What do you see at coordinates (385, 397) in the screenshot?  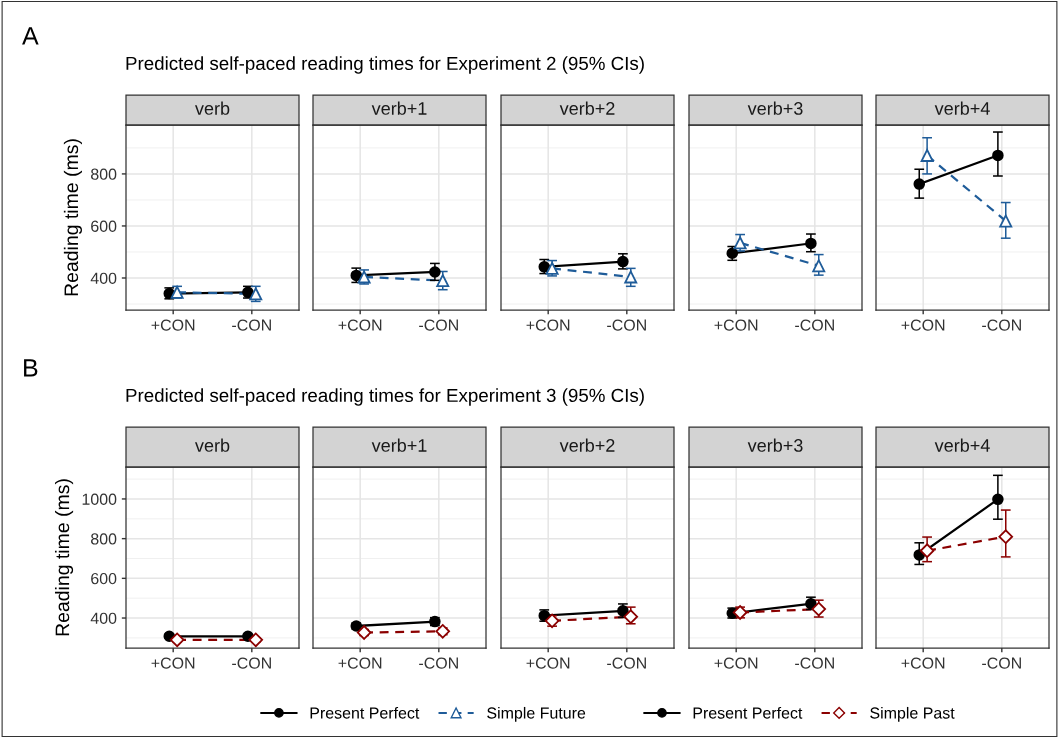 I see `text: Predicted self-paced reading times for Experiment 3 (95% CIs)` at bounding box center [385, 397].